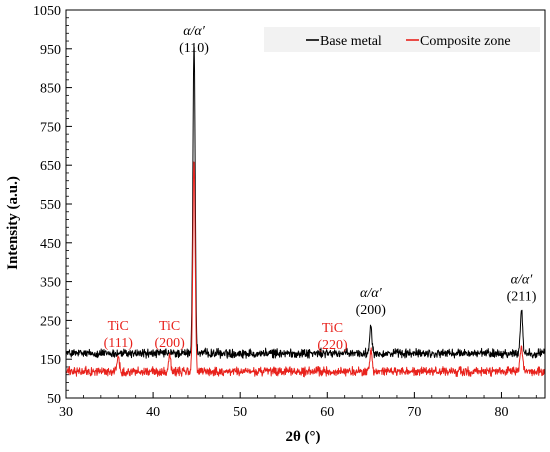 This screenshot has height=452, width=550. What do you see at coordinates (50, 283) in the screenshot?
I see `y-tick-label: 350` at bounding box center [50, 283].